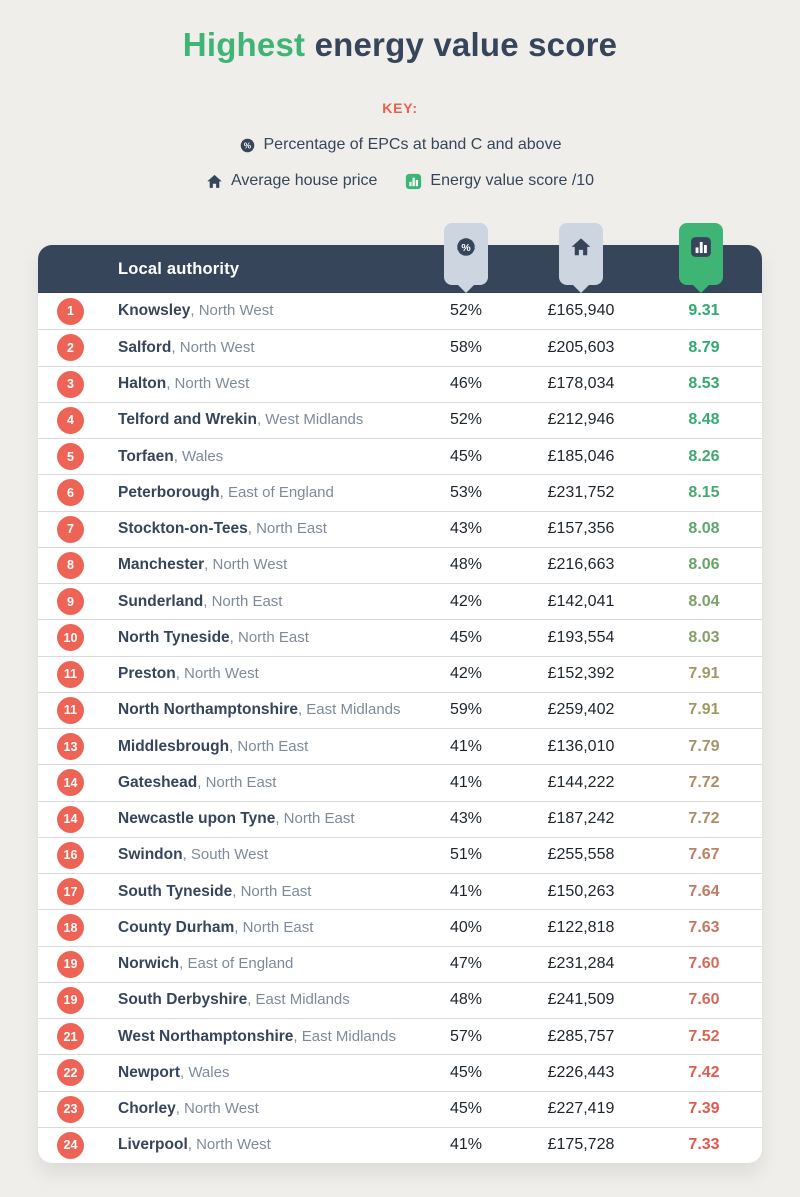 The width and height of the screenshot is (800, 1197). I want to click on rank-badge: 11, so click(70, 674).